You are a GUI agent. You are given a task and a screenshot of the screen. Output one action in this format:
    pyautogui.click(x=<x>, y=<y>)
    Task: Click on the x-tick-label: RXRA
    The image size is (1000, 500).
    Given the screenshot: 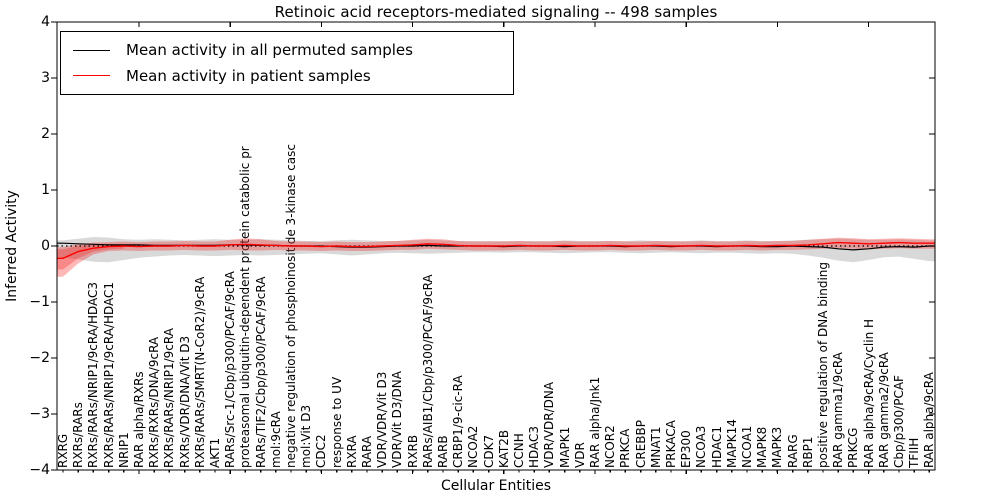 What is the action you would take?
    pyautogui.click(x=351, y=451)
    